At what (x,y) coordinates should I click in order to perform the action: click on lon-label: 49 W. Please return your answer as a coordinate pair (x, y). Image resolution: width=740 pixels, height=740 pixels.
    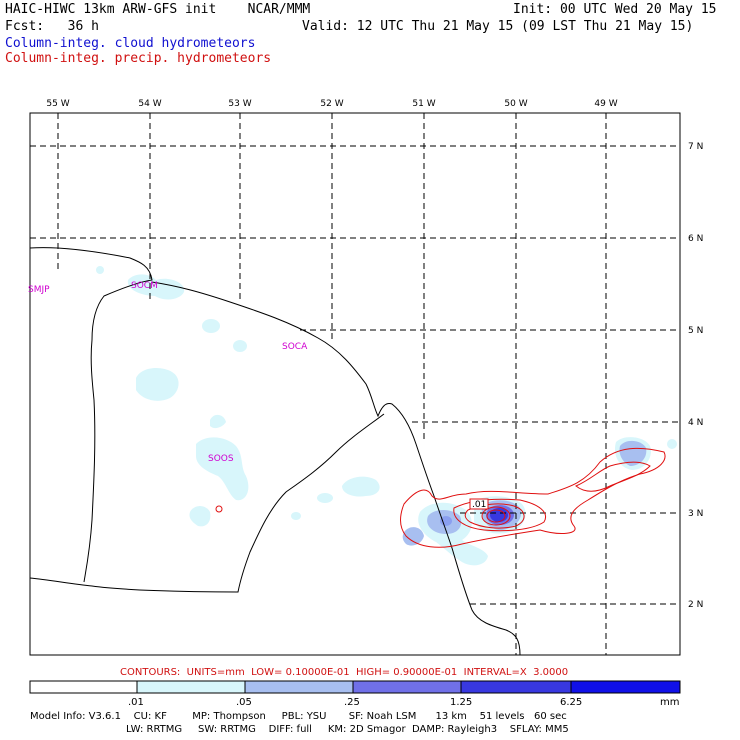
    Looking at the image, I should click on (605, 104).